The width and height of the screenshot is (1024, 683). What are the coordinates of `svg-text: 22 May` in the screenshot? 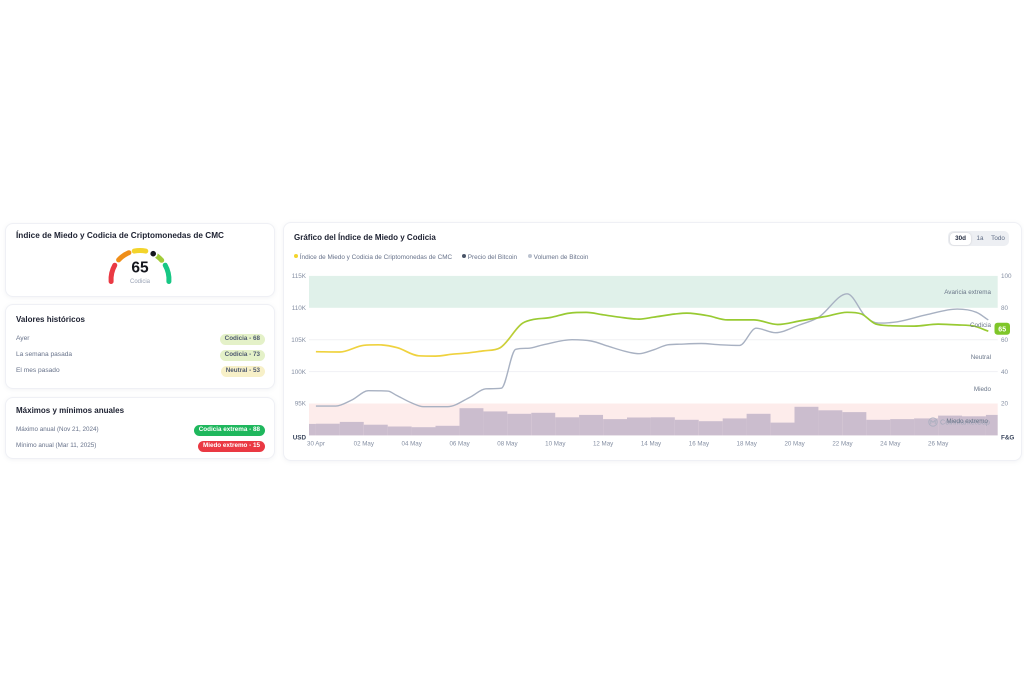 It's located at (842, 444).